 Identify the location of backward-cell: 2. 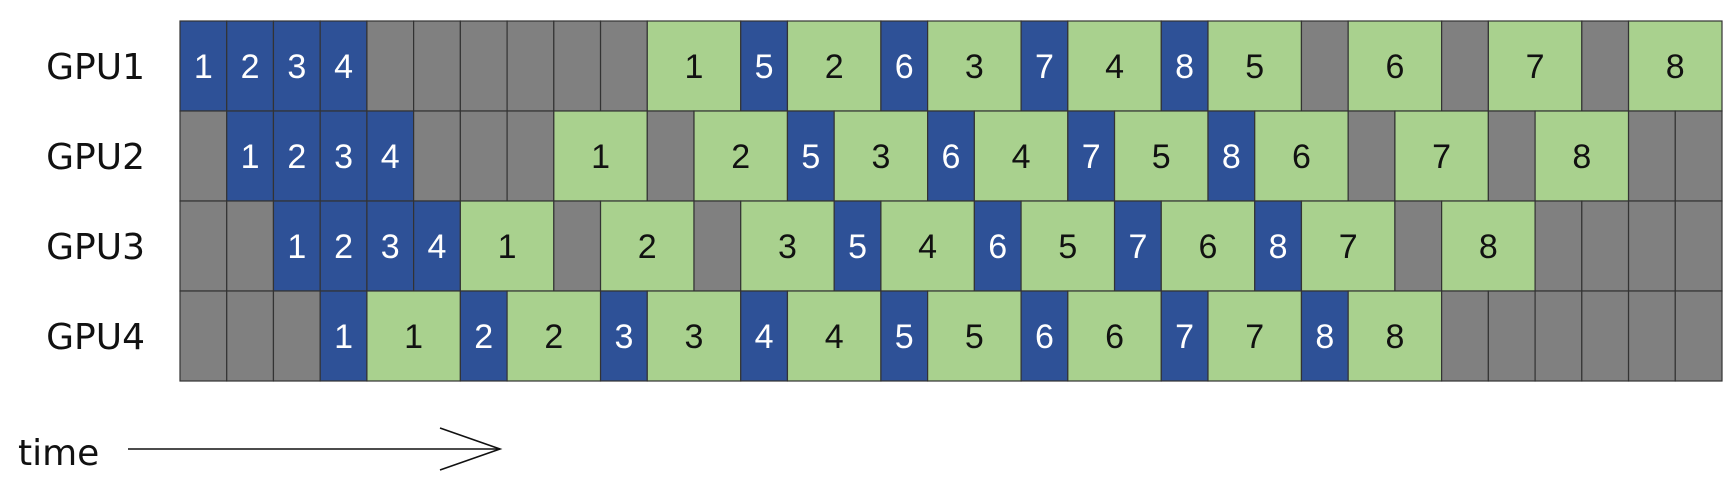
(554, 336).